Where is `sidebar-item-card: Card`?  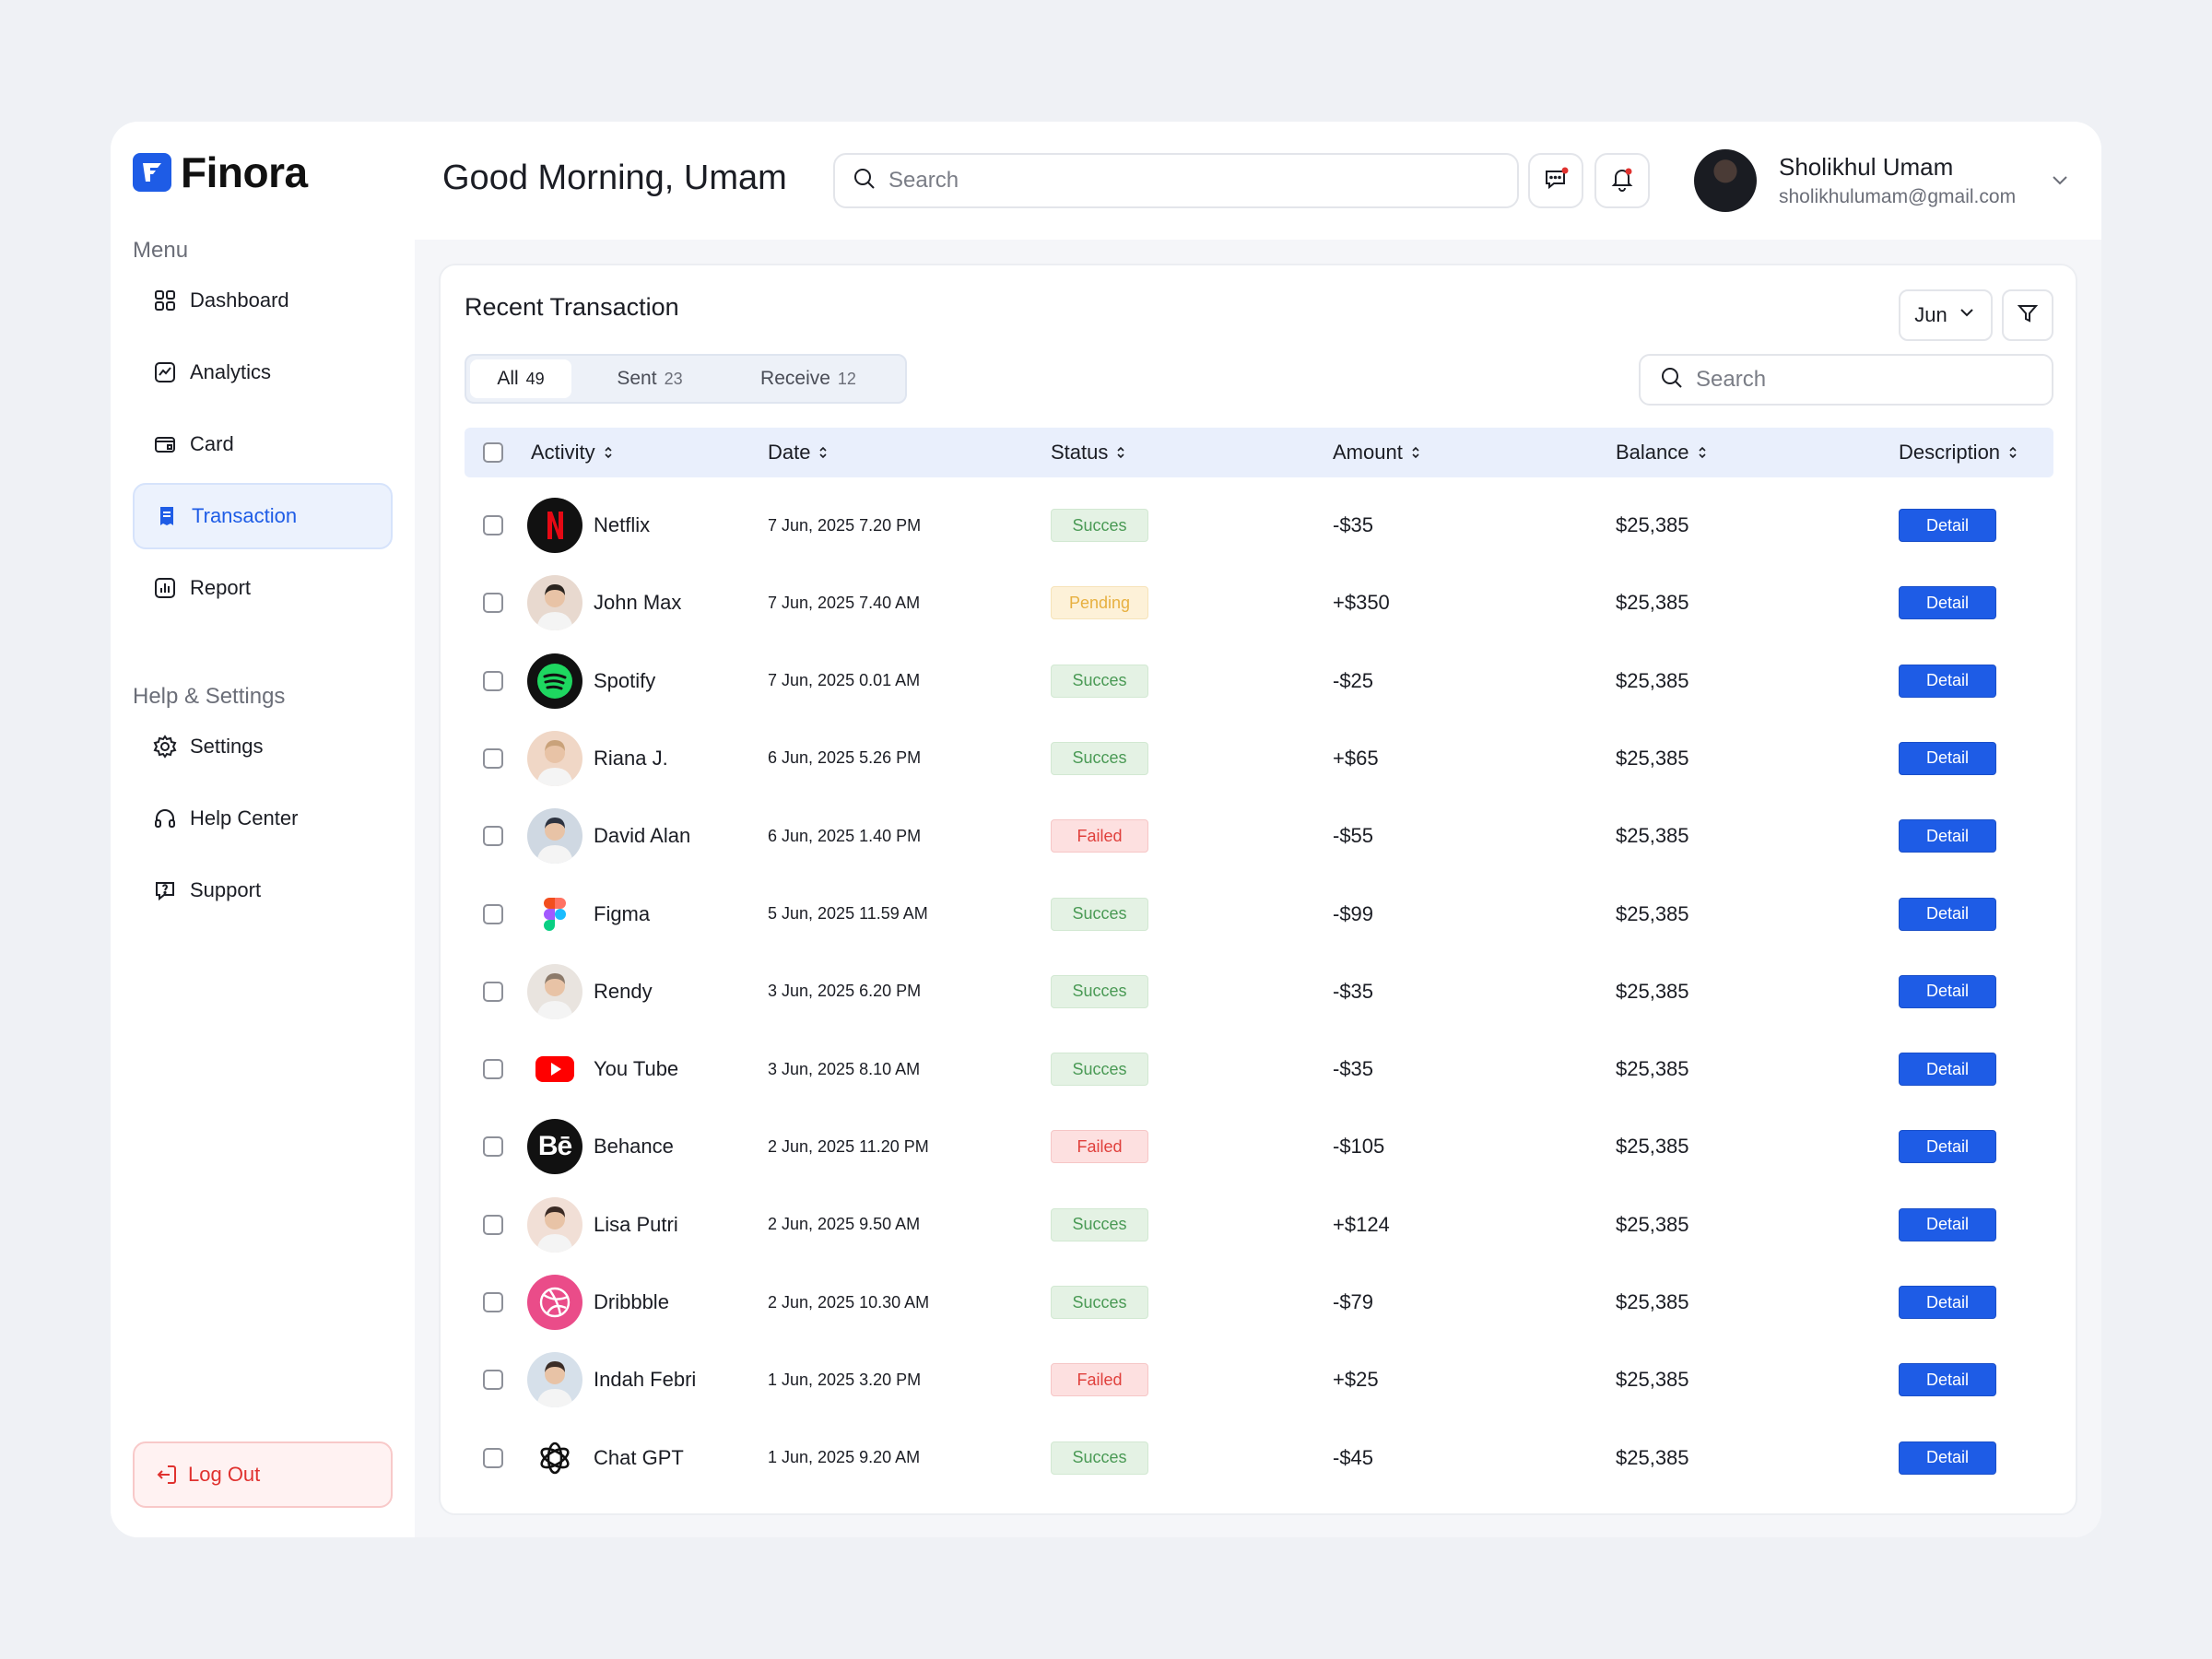 sidebar-item-card: Card is located at coordinates (263, 444).